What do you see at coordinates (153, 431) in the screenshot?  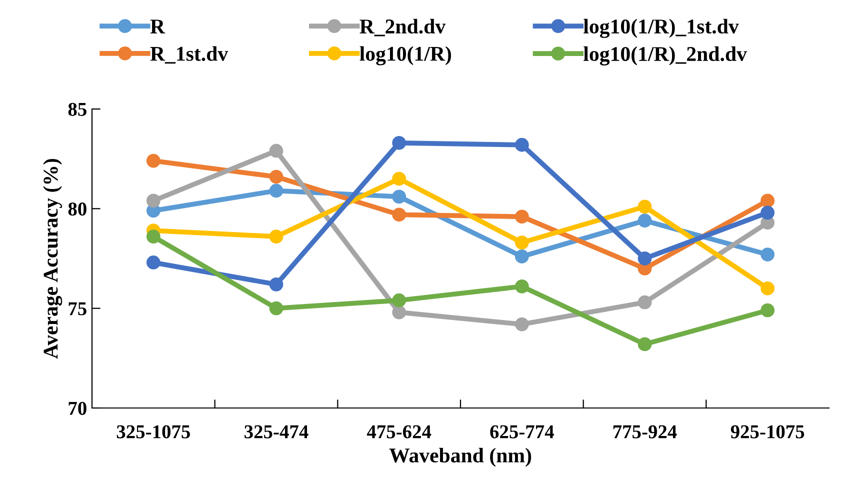 I see `x-tick-label: 325-1075` at bounding box center [153, 431].